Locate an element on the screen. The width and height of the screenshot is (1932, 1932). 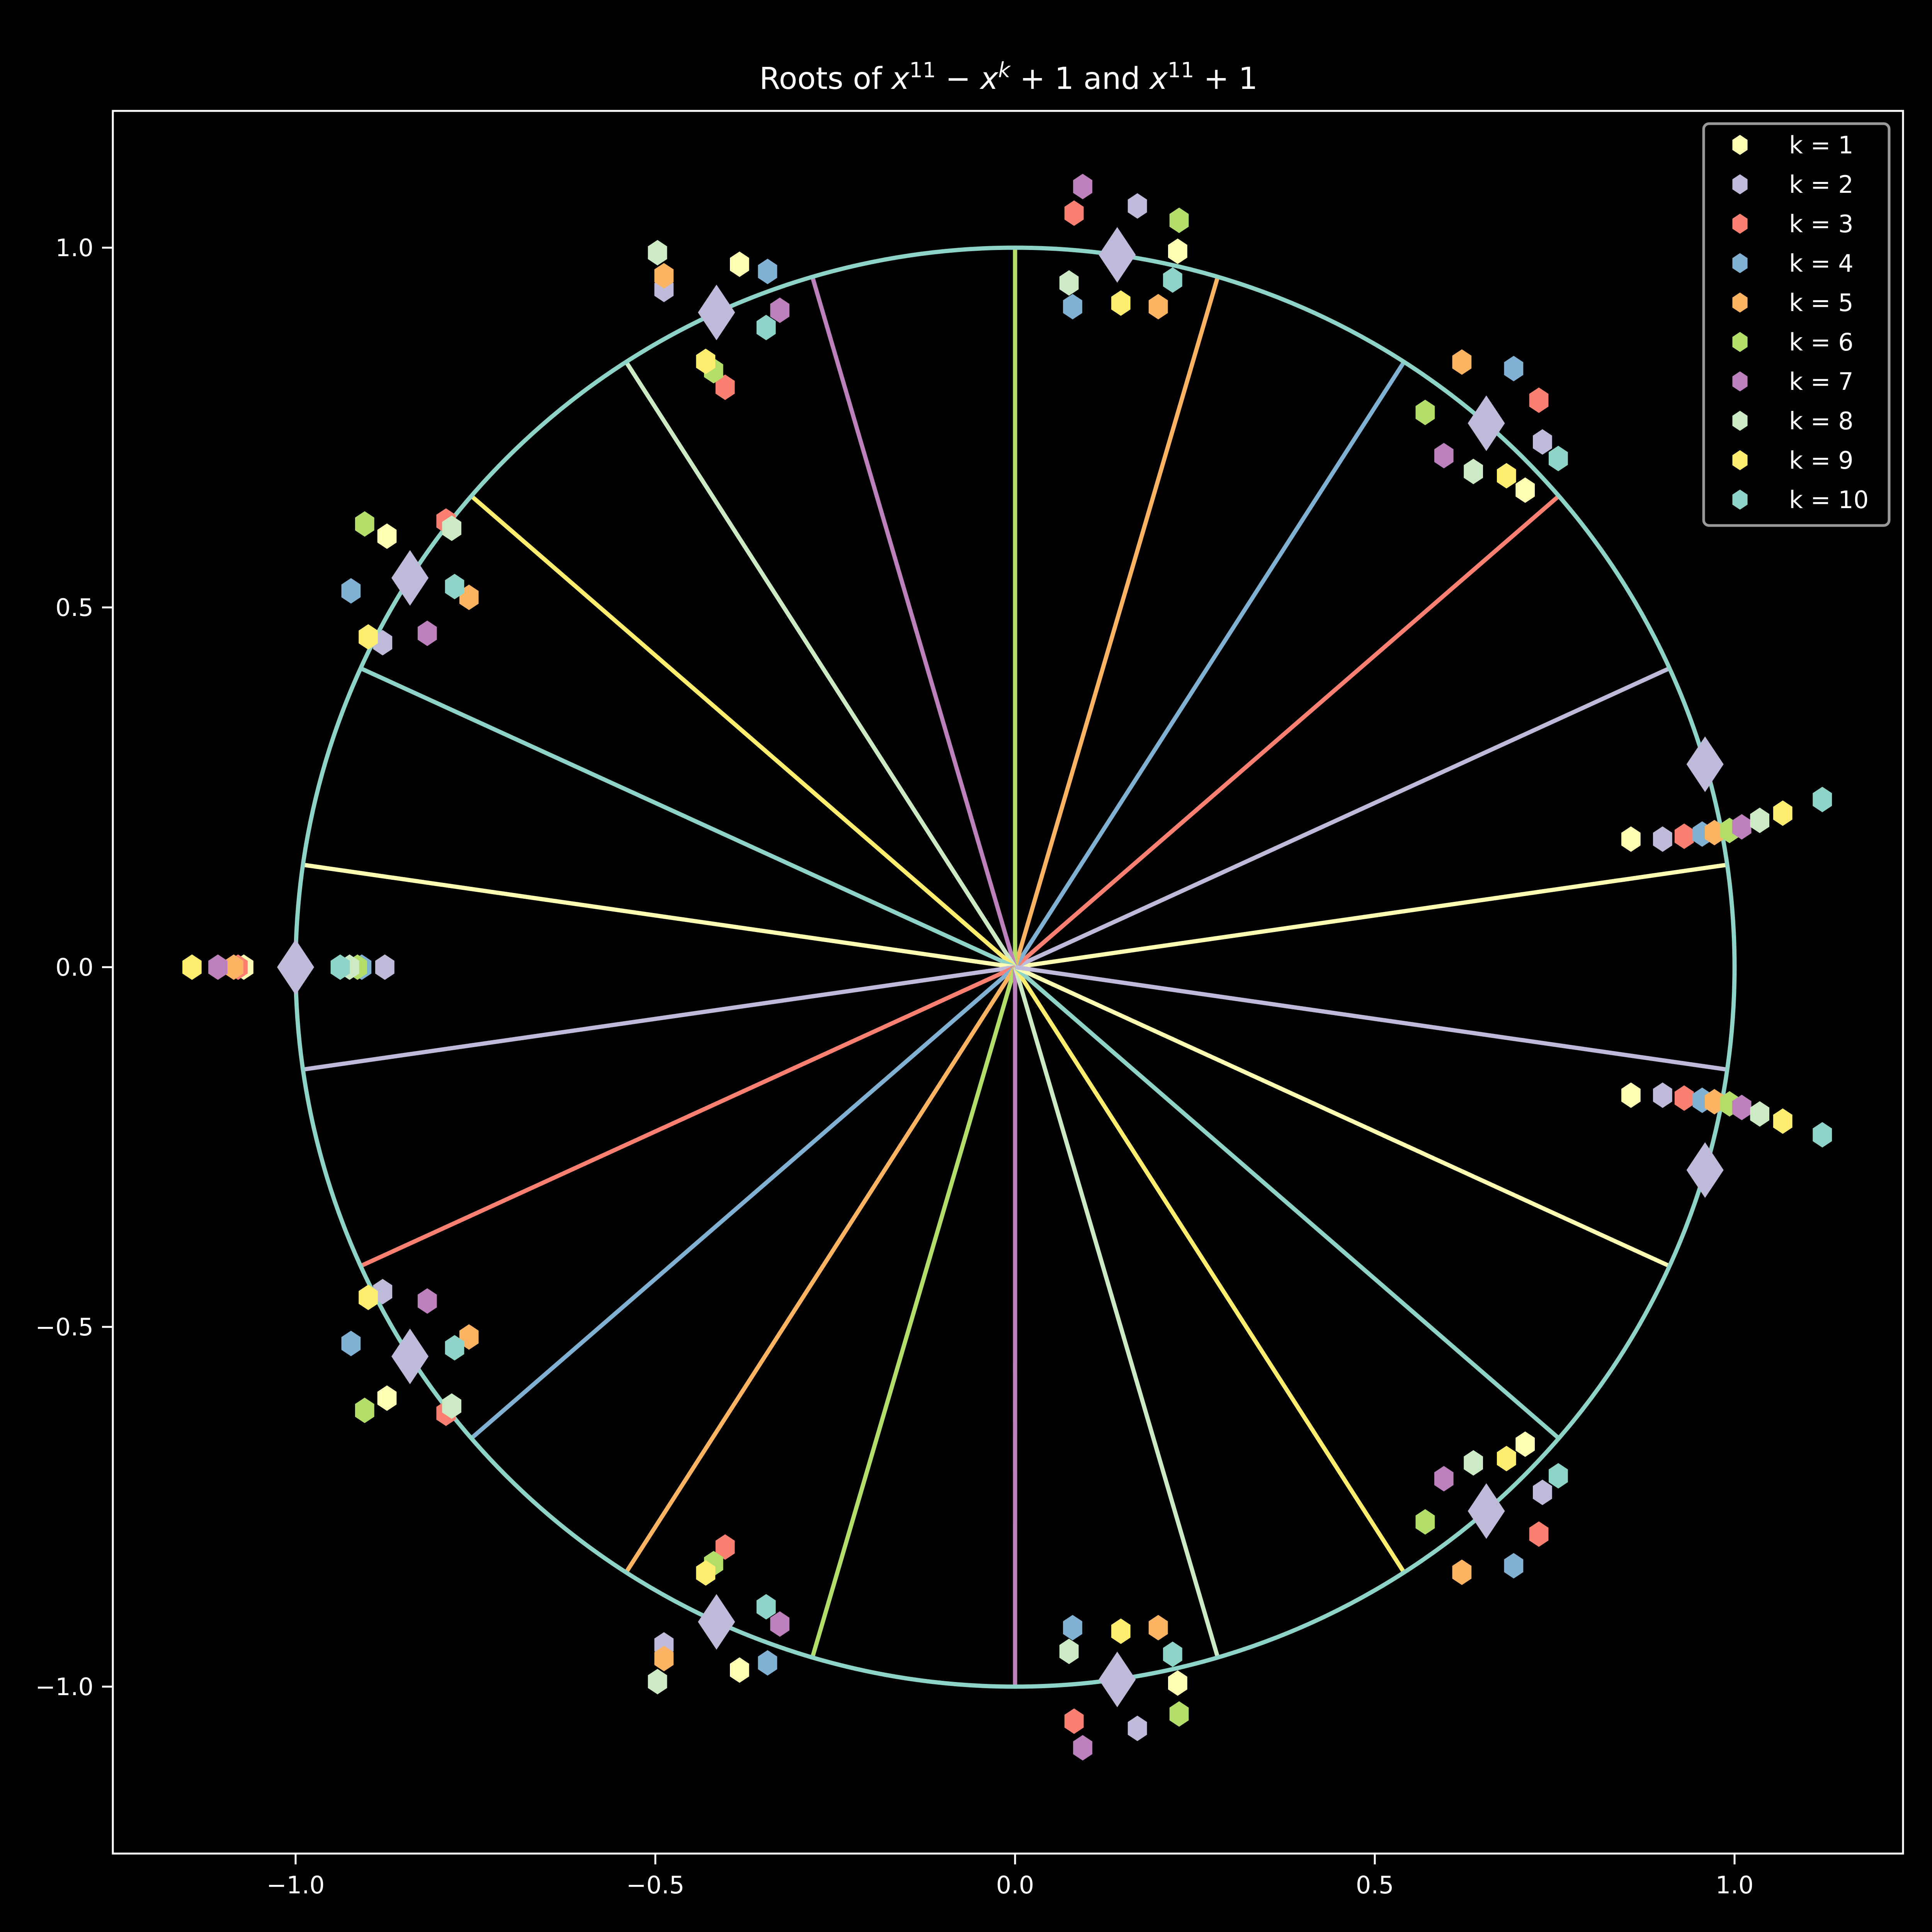
legend-item: k = 6 is located at coordinates (1793, 342).